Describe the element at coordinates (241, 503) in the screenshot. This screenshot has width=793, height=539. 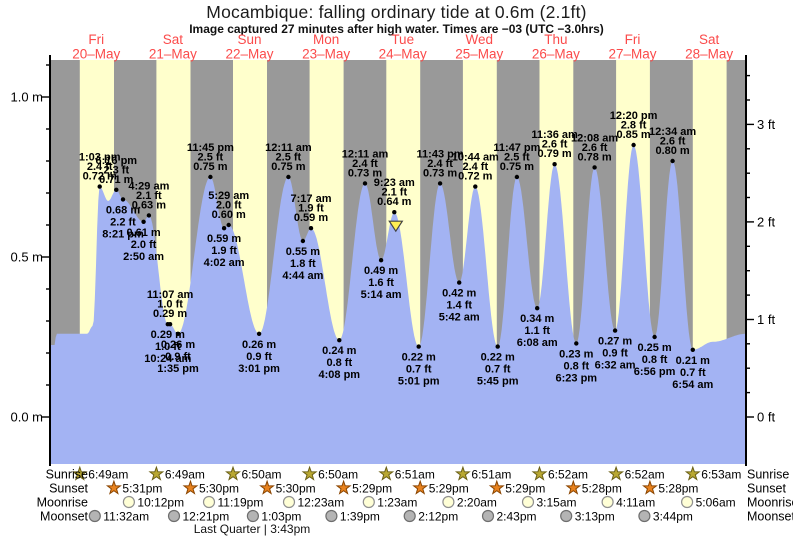
I see `moonrise-time: 11:19pm` at that location.